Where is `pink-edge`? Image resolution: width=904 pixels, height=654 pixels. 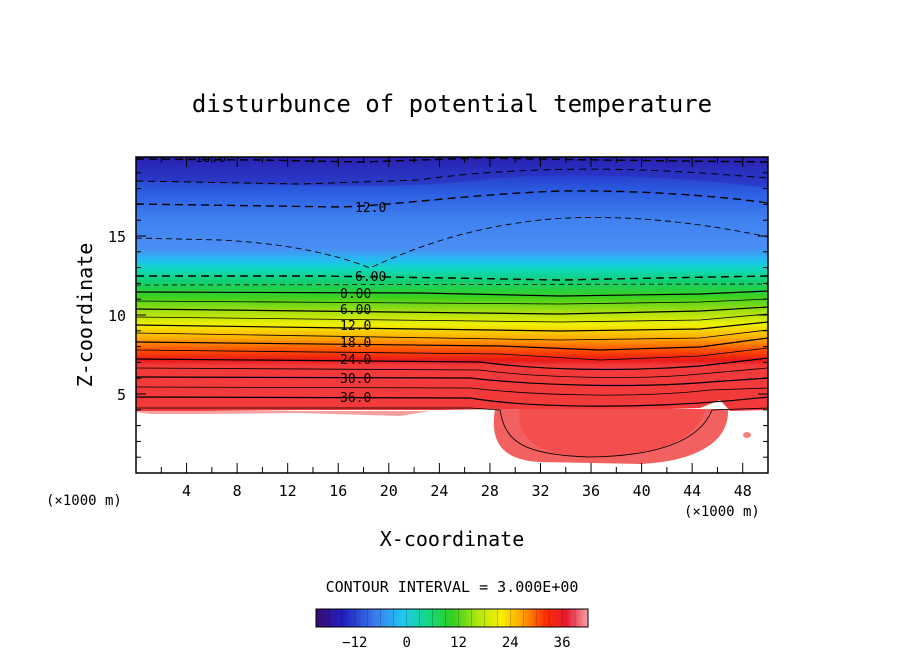 pink-edge is located at coordinates (283, 413).